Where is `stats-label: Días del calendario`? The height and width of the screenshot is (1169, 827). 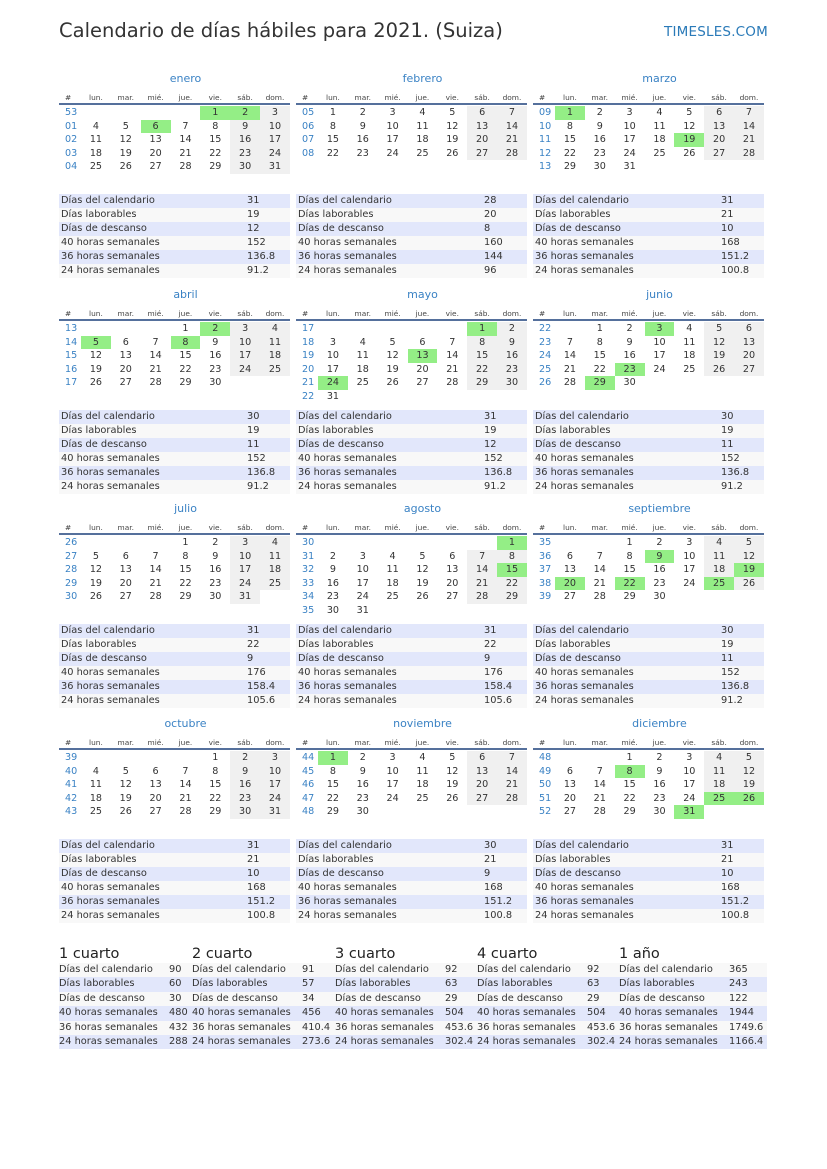
stats-label: Días del calendario is located at coordinates (345, 416).